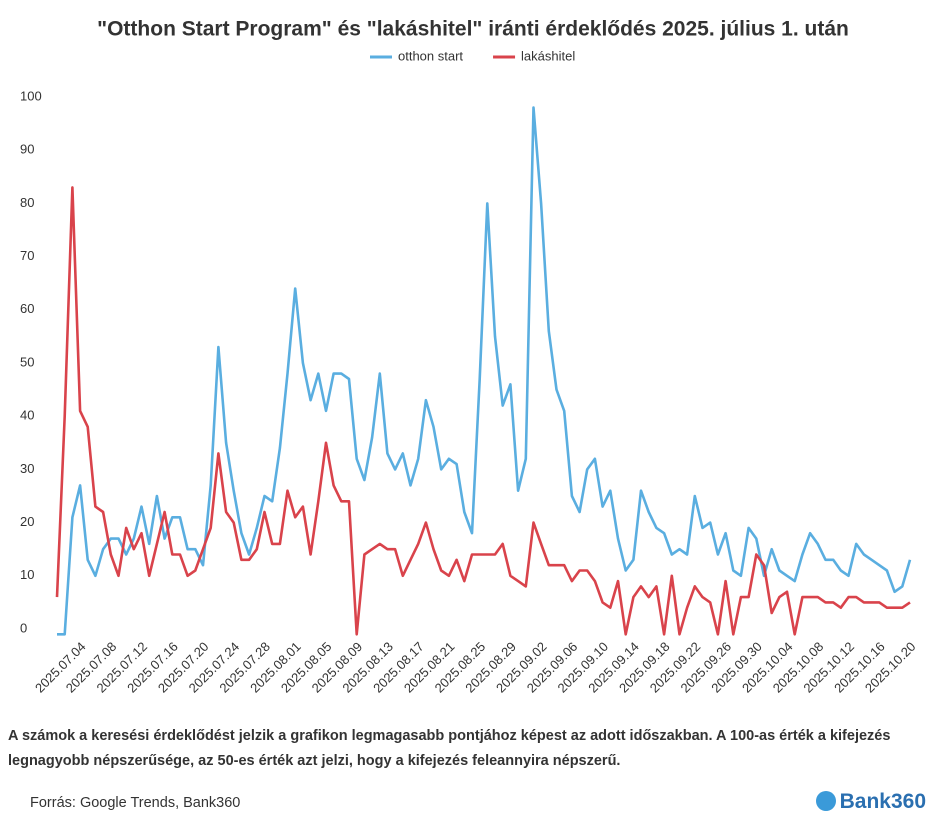  What do you see at coordinates (27, 574) in the screenshot?
I see `y-tick-label: 10` at bounding box center [27, 574].